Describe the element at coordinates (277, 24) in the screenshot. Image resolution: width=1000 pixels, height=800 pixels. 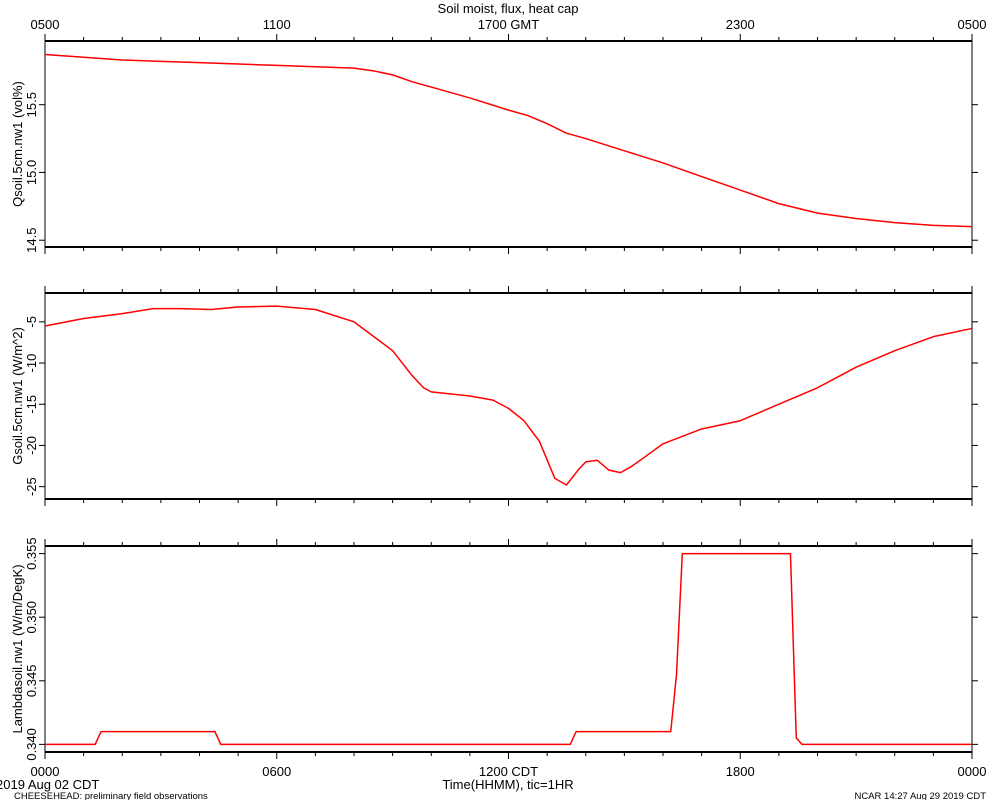
I see `top-tick-label: 1100` at that location.